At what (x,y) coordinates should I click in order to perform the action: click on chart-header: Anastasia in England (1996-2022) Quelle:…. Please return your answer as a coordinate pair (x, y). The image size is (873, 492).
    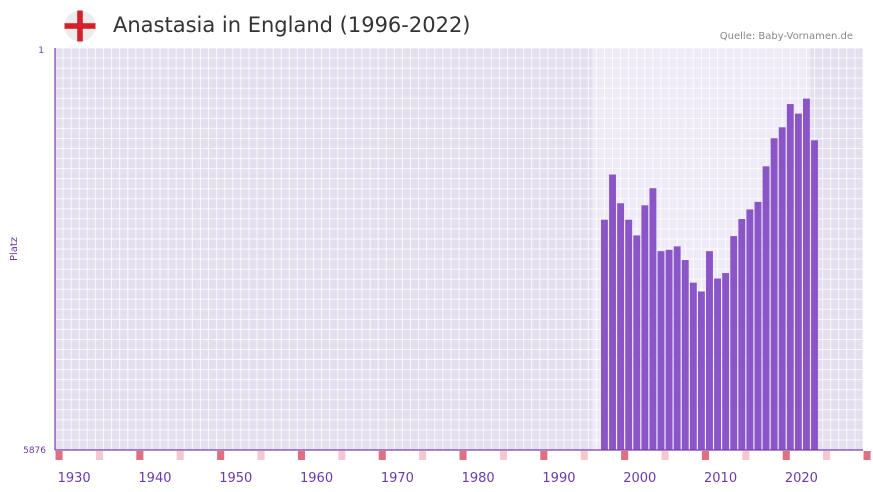
    Looking at the image, I should click on (436, 25).